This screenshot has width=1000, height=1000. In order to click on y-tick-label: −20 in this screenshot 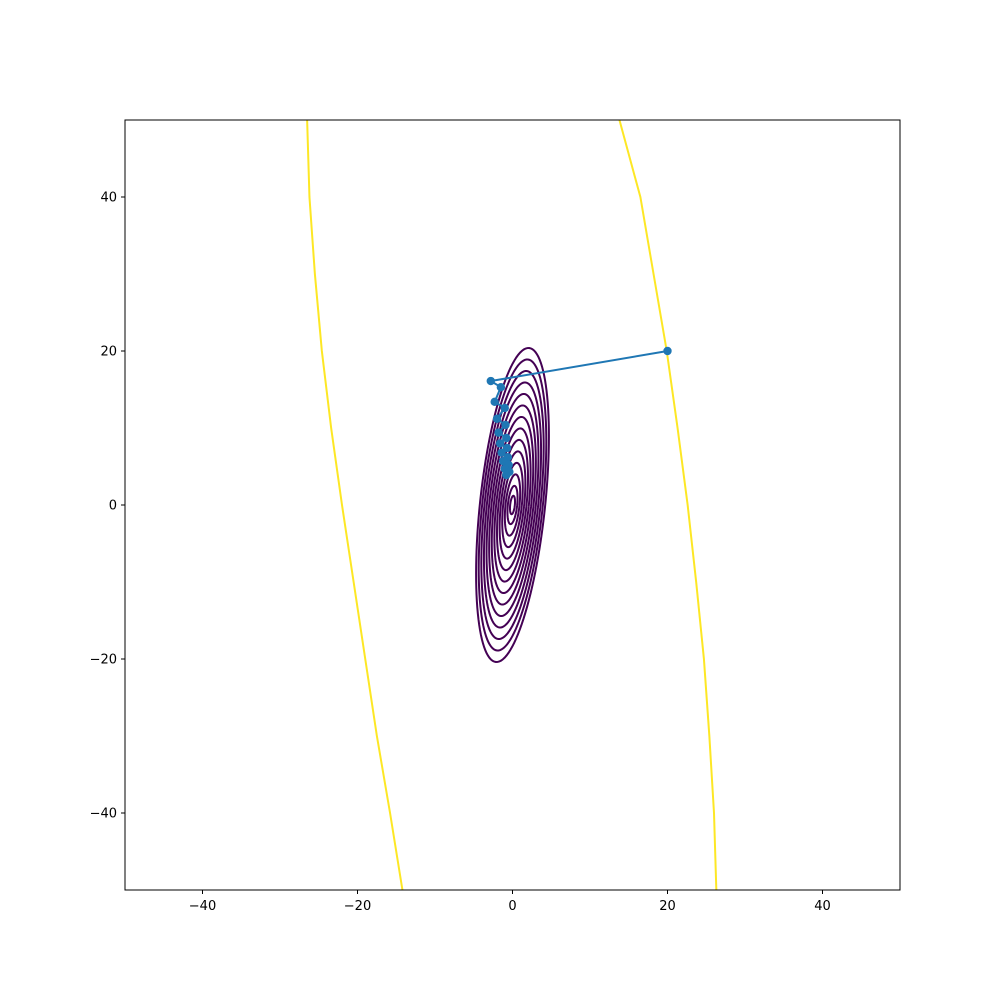, I will do `click(103, 660)`.